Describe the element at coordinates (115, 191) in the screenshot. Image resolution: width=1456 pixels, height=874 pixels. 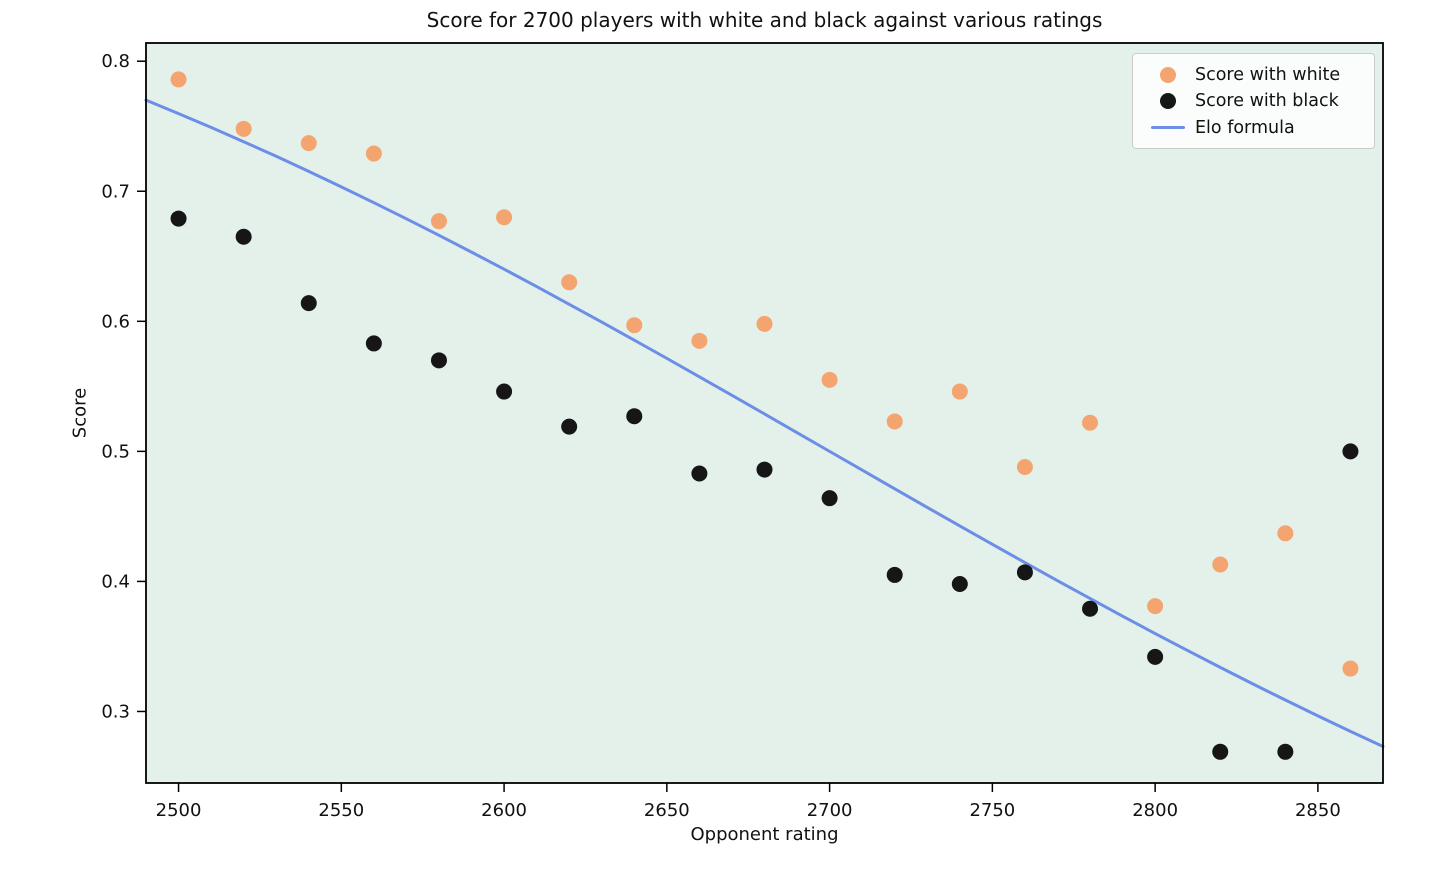
I see `y-tick-label: 0.7` at that location.